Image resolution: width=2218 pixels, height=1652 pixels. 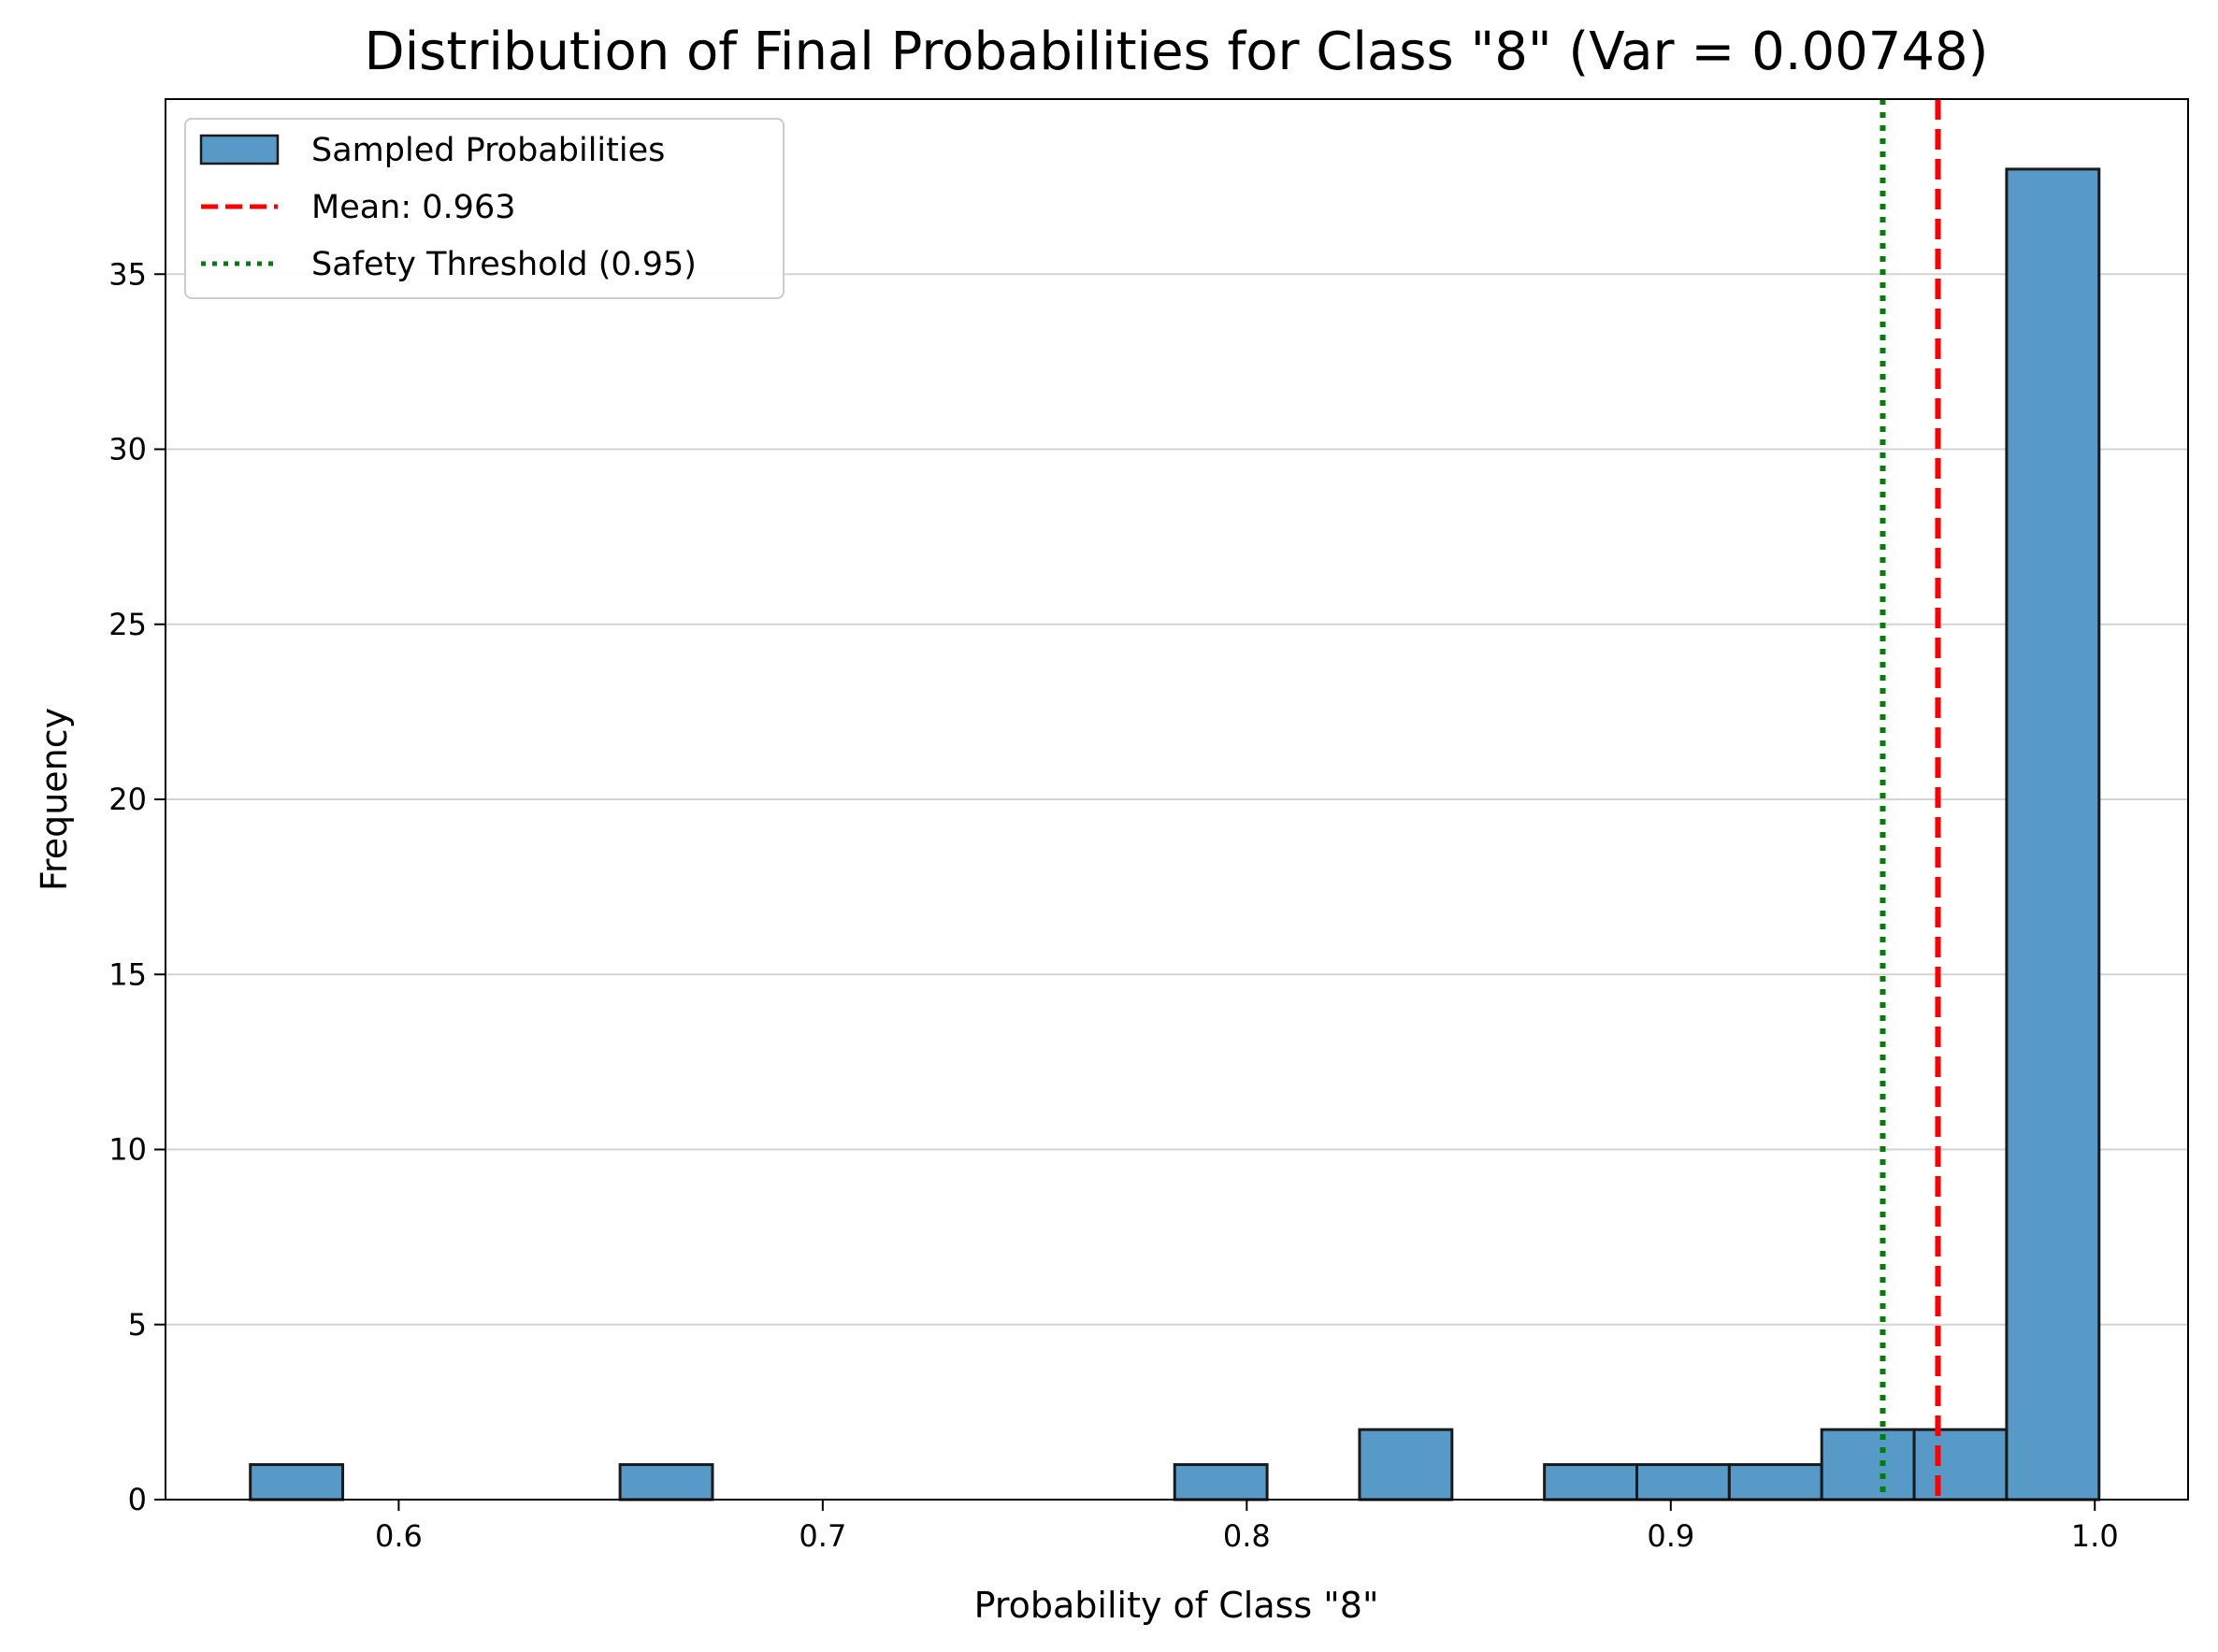 I want to click on y-tick-label: 30, so click(x=128, y=449).